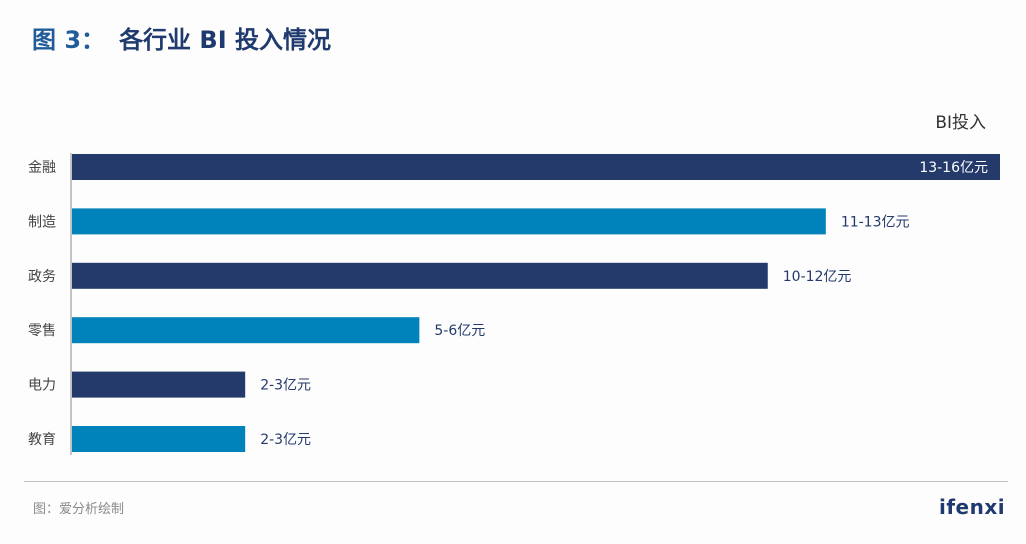  I want to click on figure-number: 图 3：, so click(69, 40).